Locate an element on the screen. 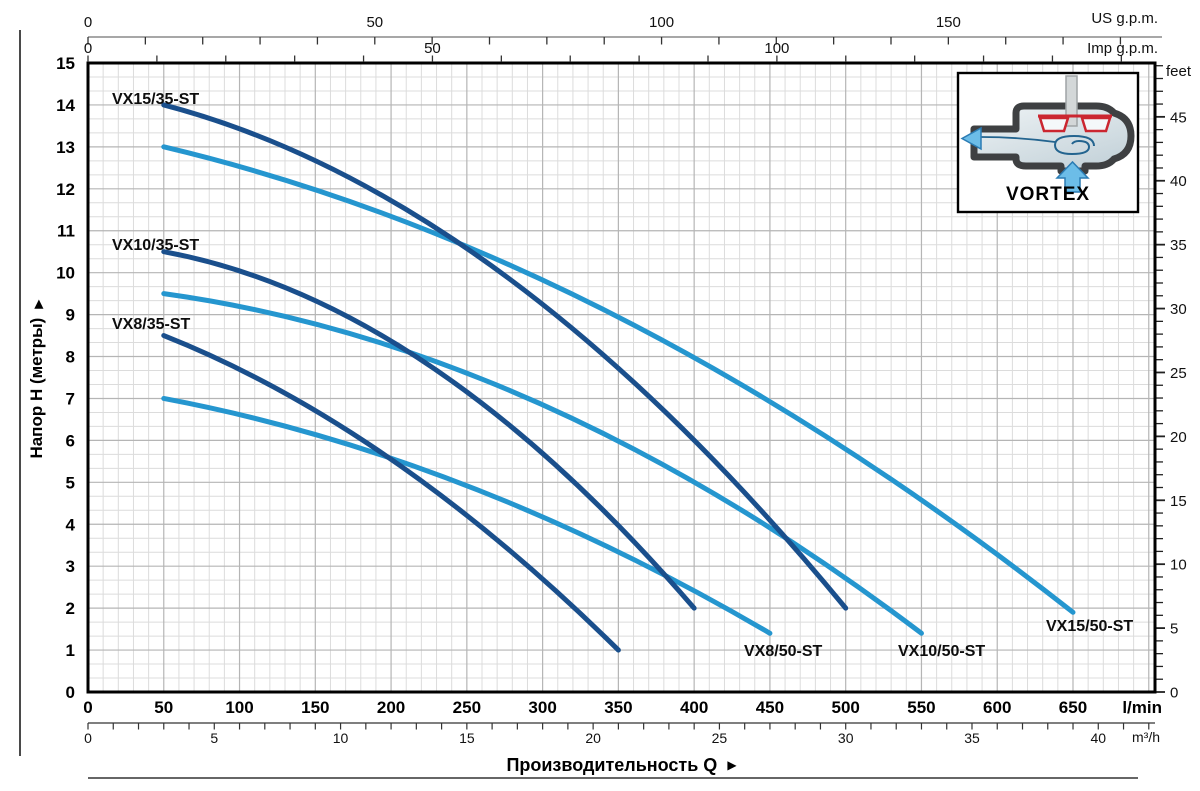 The height and width of the screenshot is (791, 1200). y-axis-title: Напор H (метры) ▶ is located at coordinates (37, 379).